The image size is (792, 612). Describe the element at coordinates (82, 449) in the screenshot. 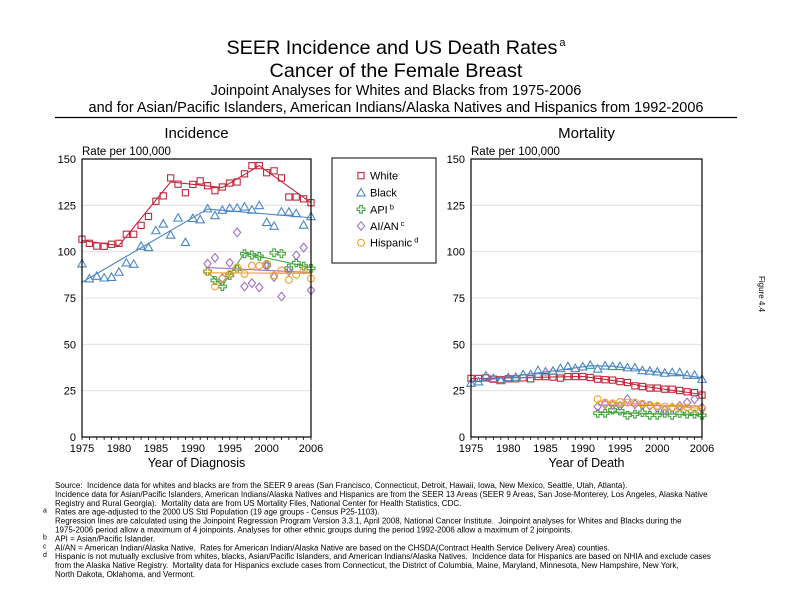

I see `x-tick-label: 1975` at that location.